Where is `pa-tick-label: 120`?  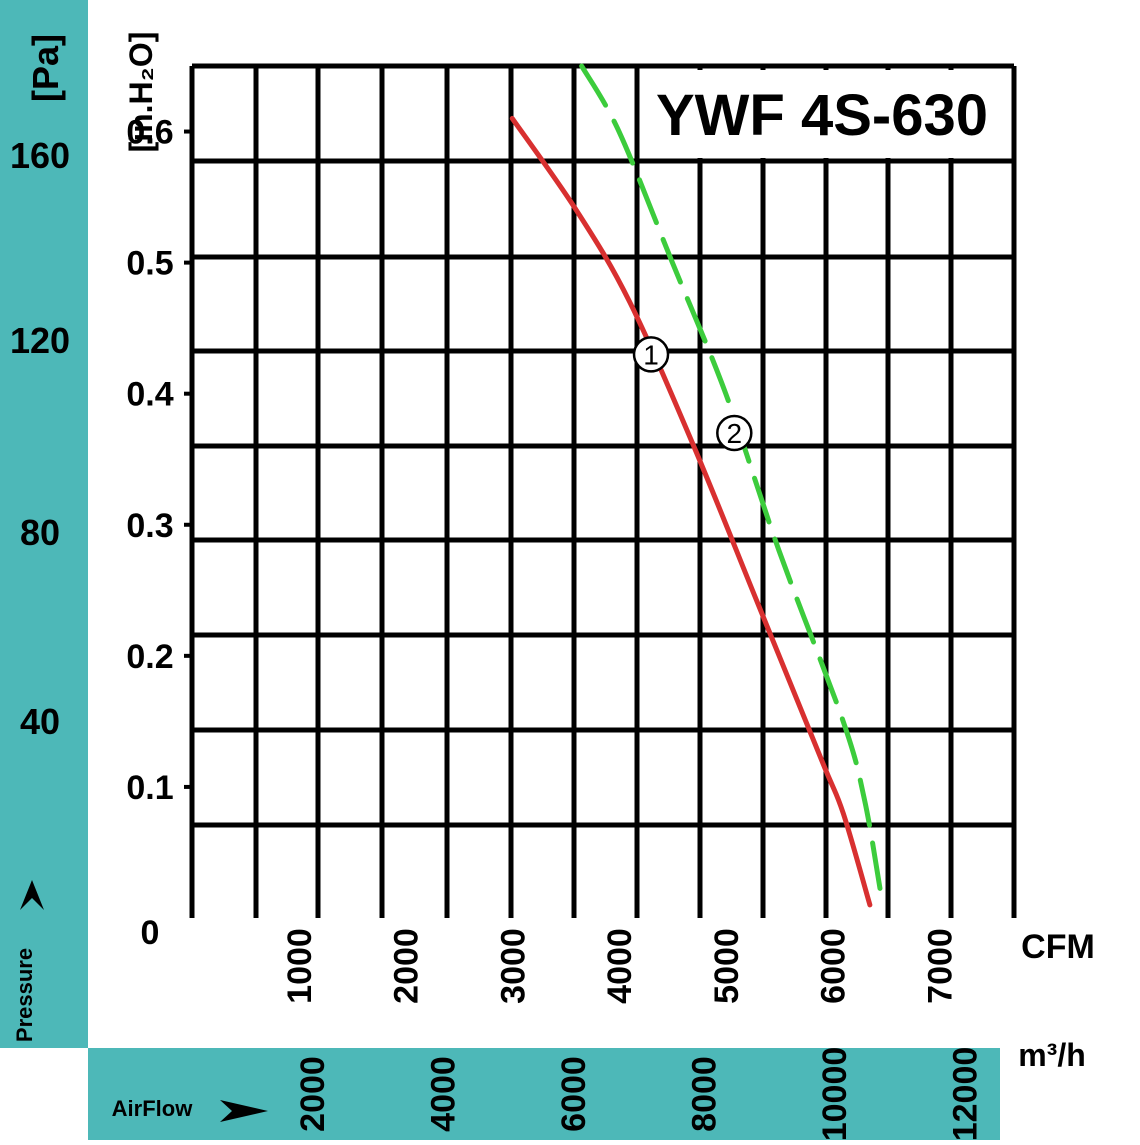
pa-tick-label: 120 is located at coordinates (40, 340).